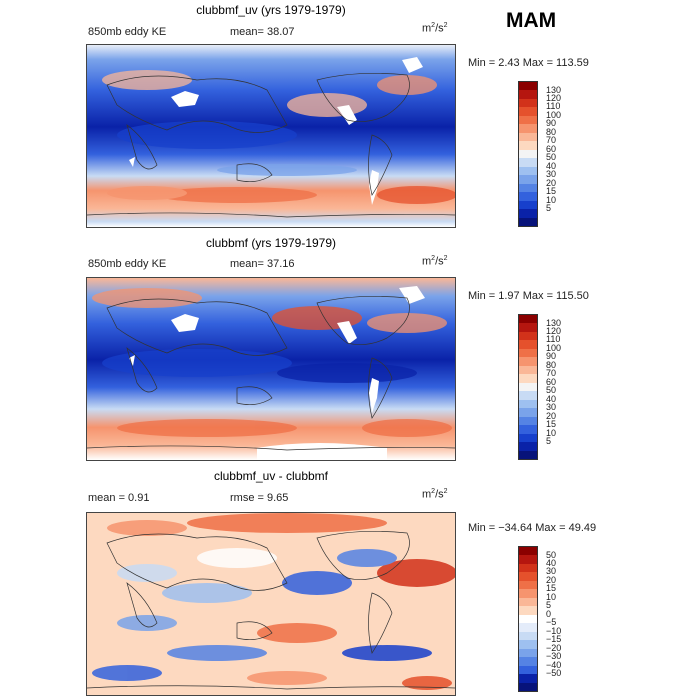  Describe the element at coordinates (551, 424) in the screenshot. I see `panel-2-colorbar-label: 15` at that location.